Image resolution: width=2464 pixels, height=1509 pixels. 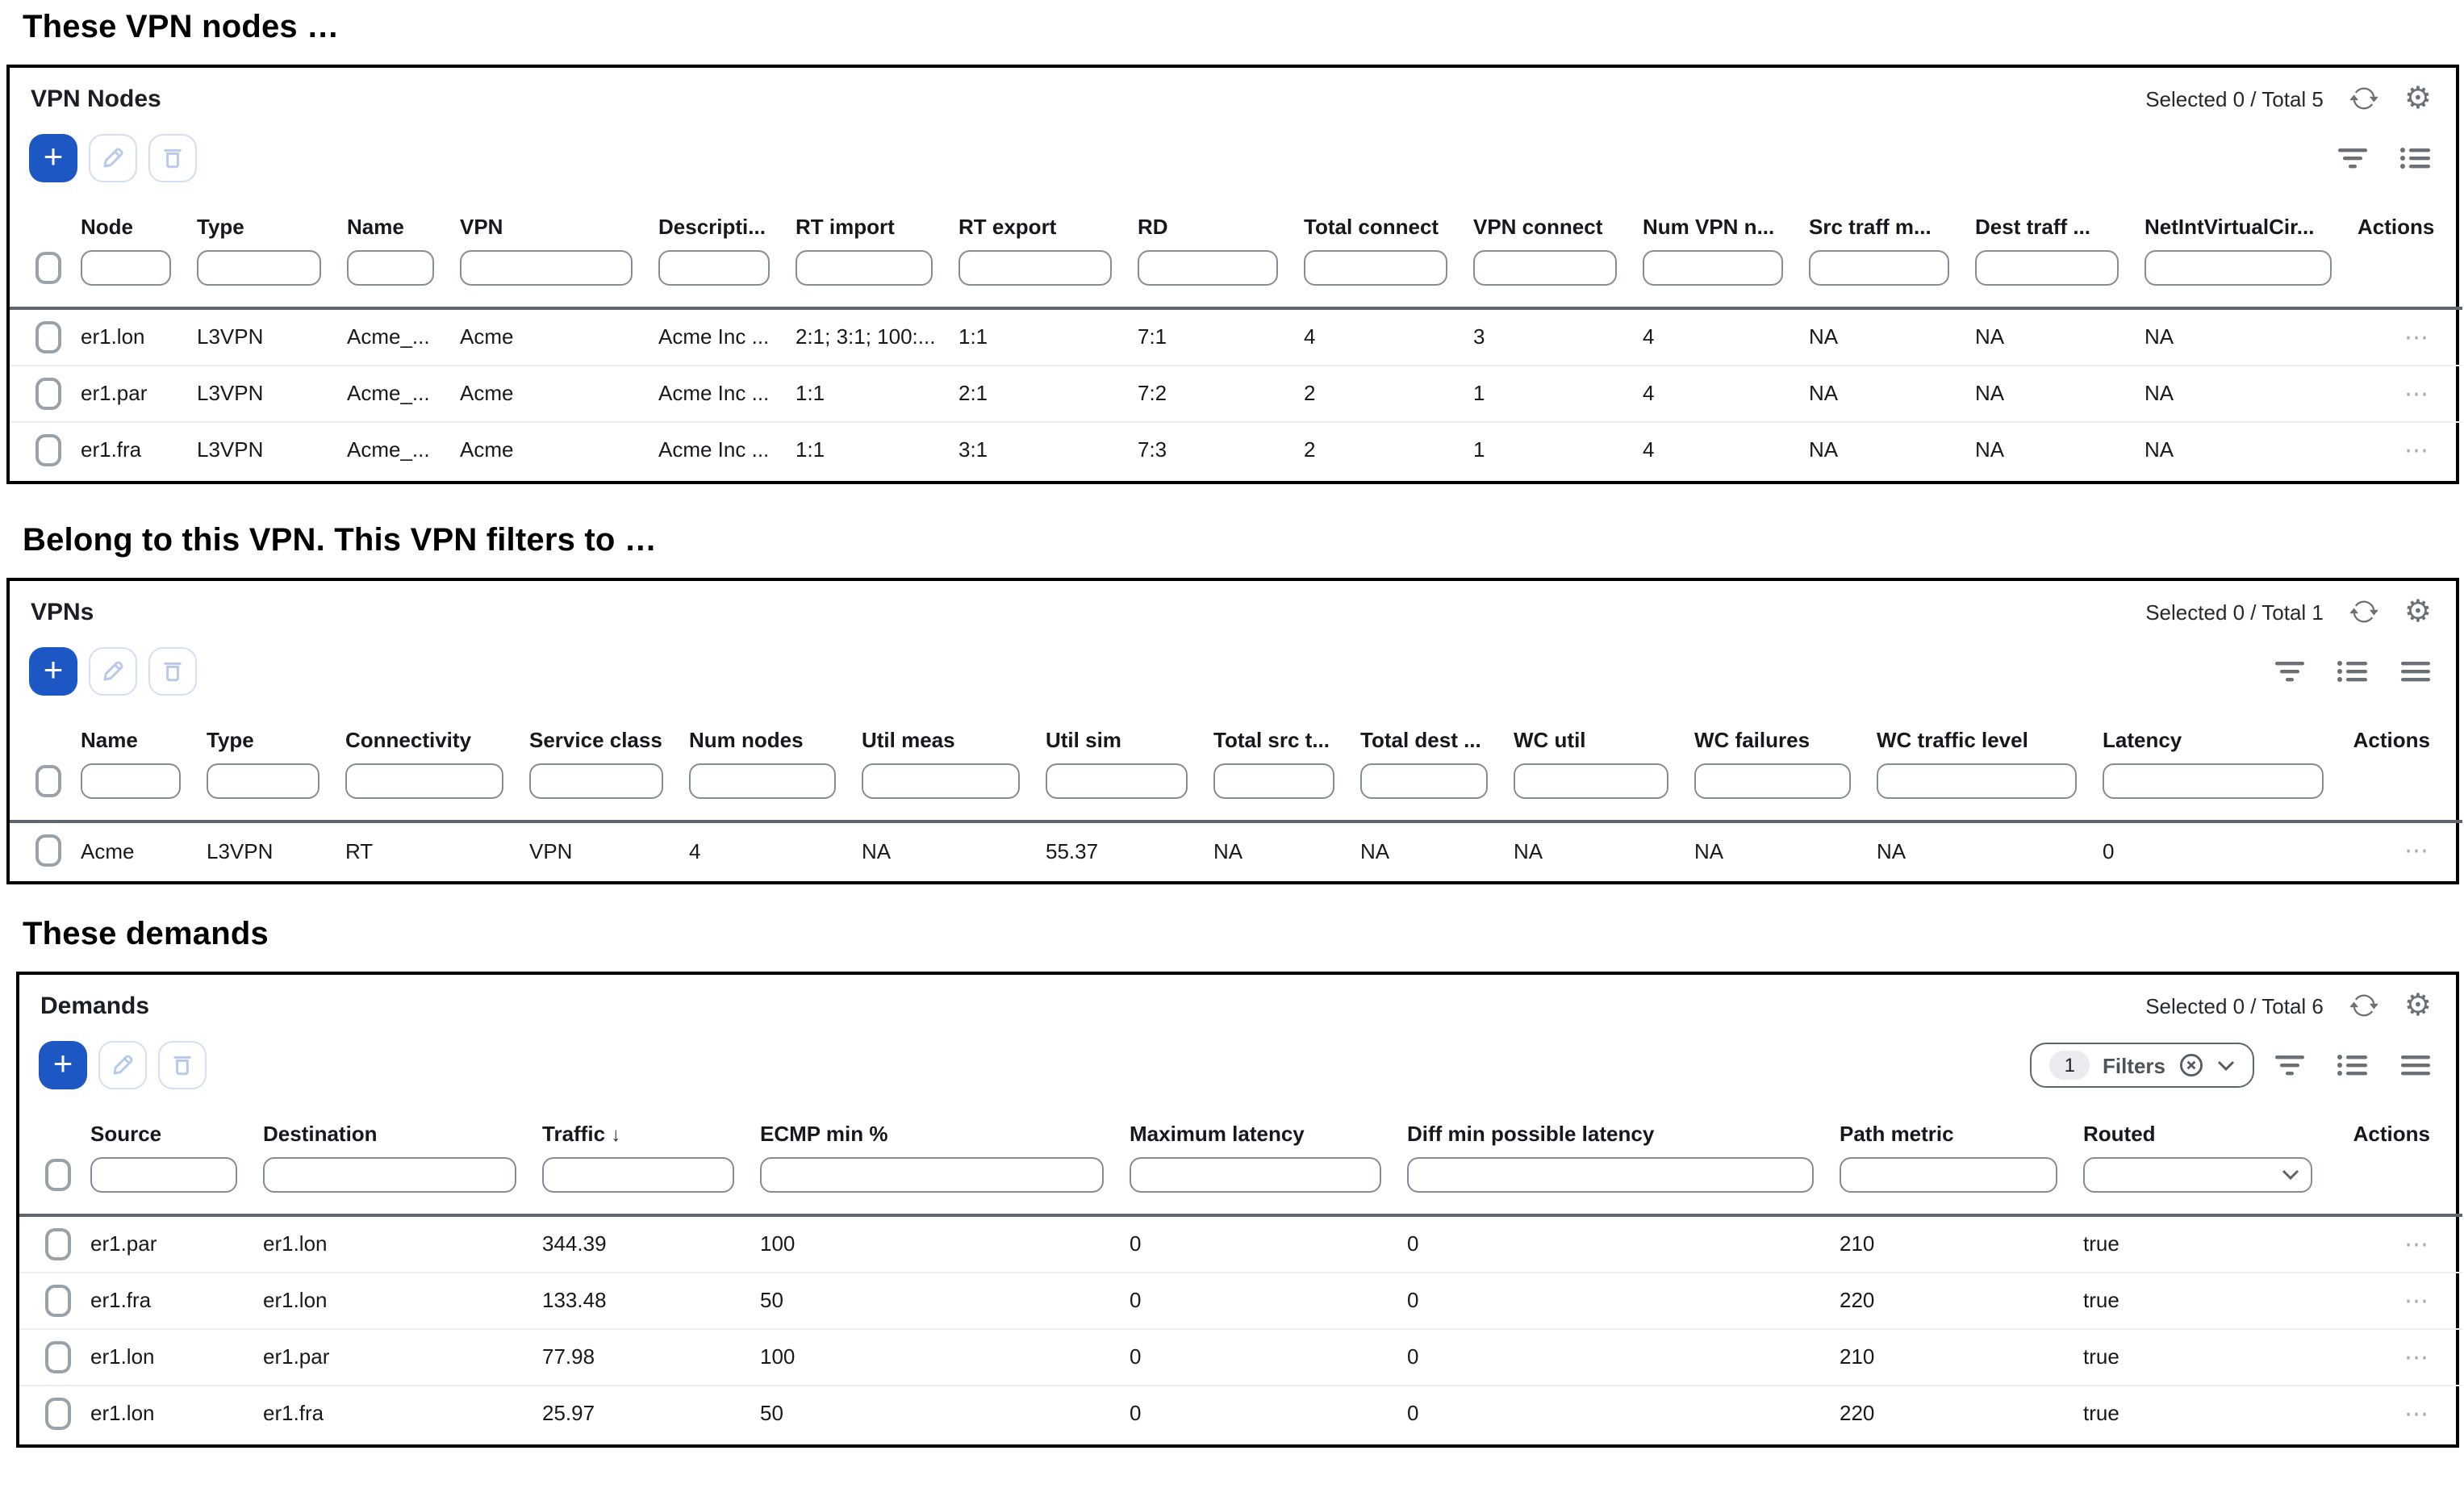 What do you see at coordinates (2191, 1065) in the screenshot?
I see `circle-x-icon` at bounding box center [2191, 1065].